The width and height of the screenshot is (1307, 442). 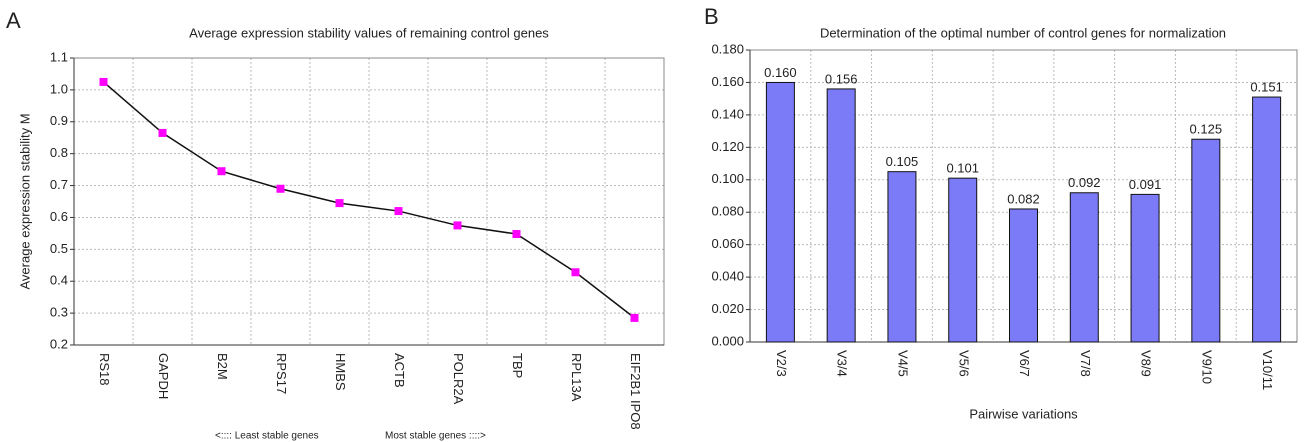 I want to click on panel-label: B, so click(x=711, y=16).